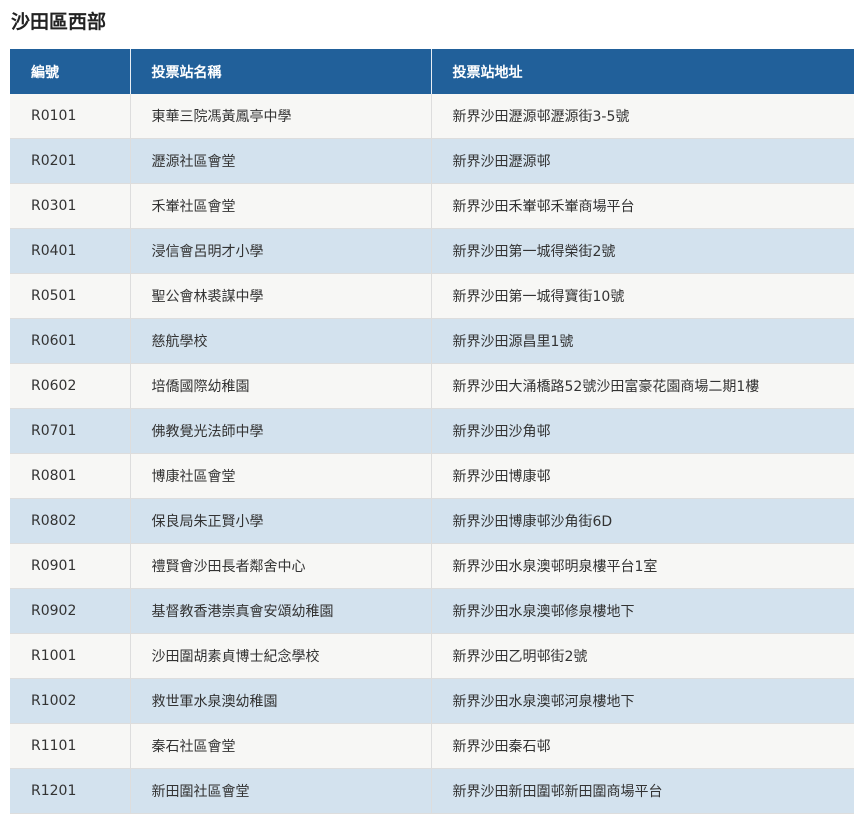  I want to click on station-address: 新界沙田博康邨, so click(642, 476).